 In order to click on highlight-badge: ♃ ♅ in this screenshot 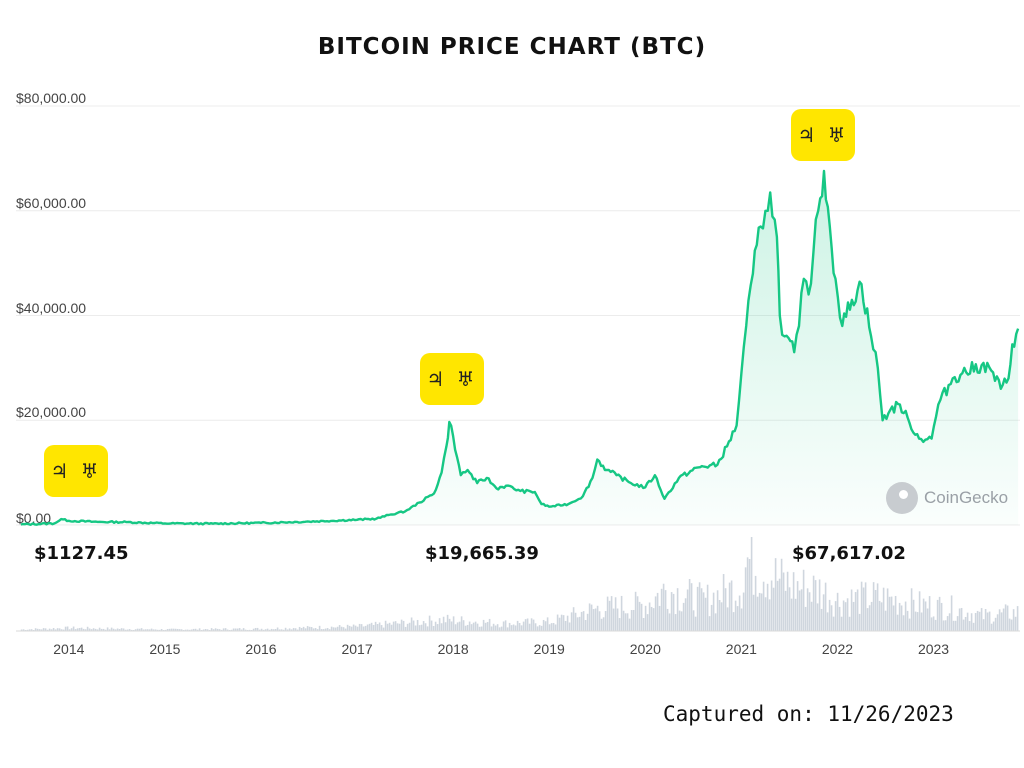, I will do `click(823, 135)`.